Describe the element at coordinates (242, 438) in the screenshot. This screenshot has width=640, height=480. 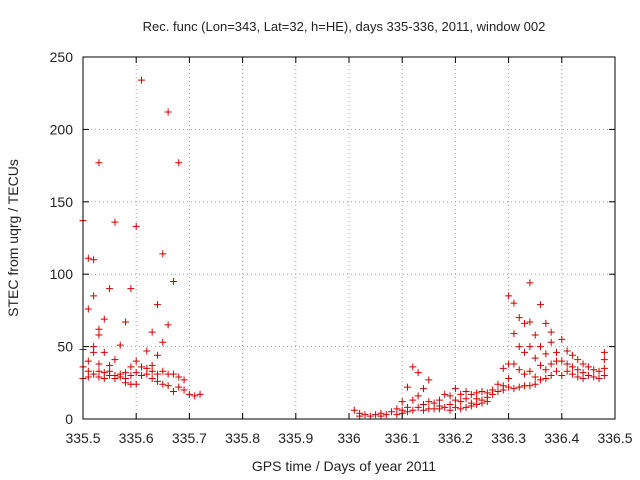
I see `x-tick-label: 335.8` at that location.